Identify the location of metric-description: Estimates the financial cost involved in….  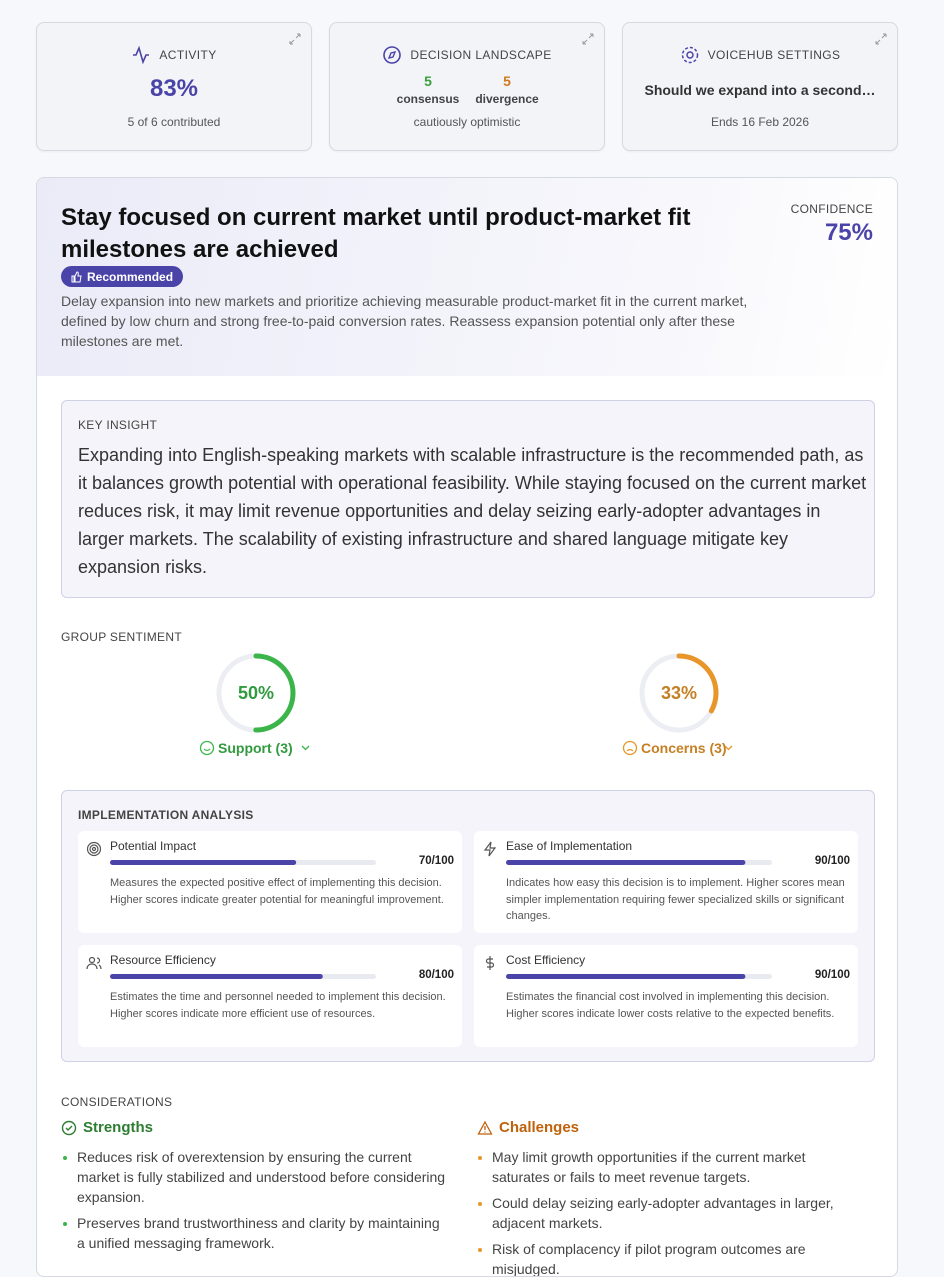
(670, 1005).